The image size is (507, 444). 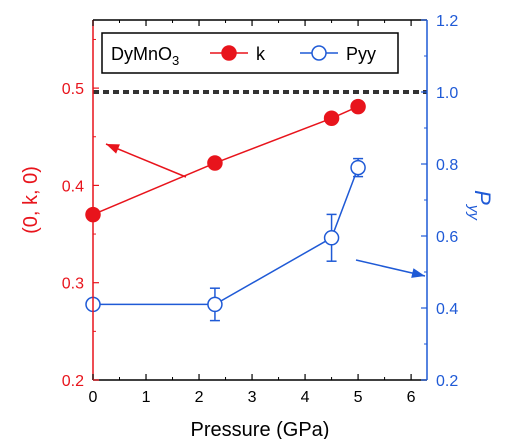 I want to click on legend: DyMnO3 k Pyy, so click(x=250, y=53).